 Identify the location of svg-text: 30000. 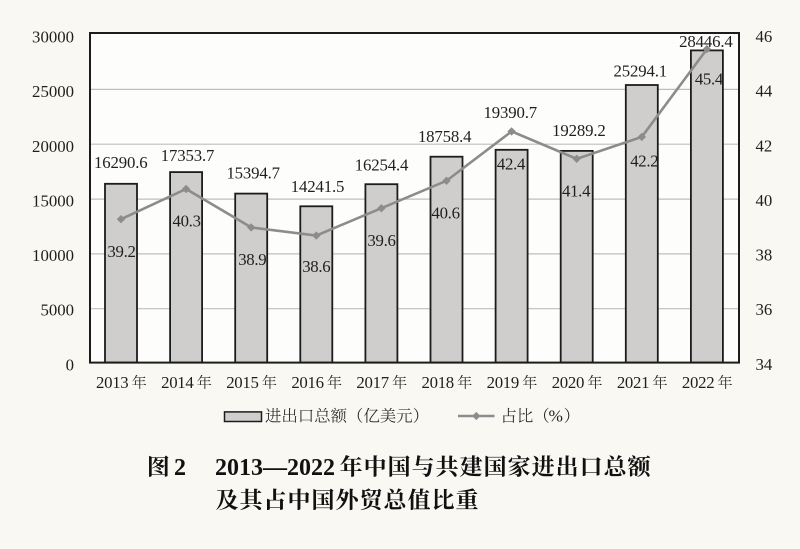
(53, 37).